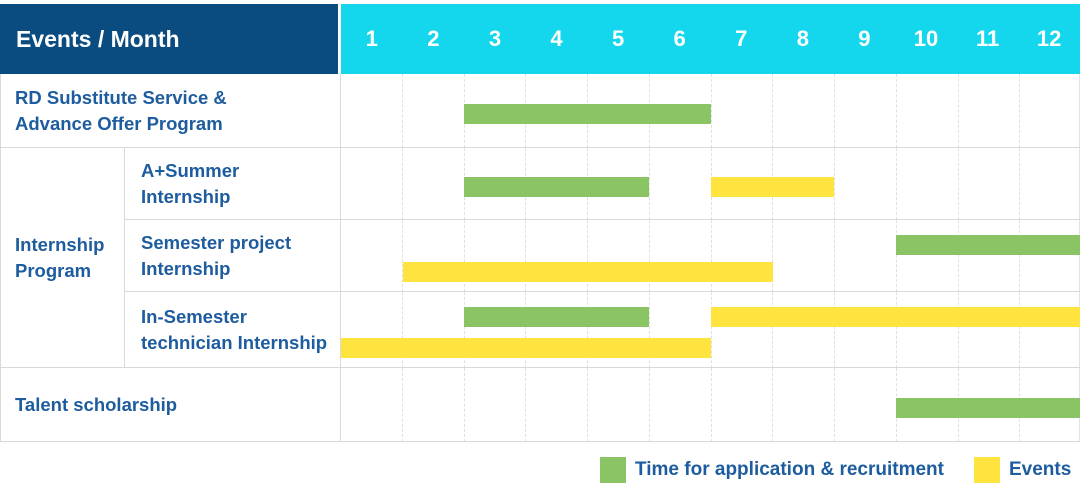 Image resolution: width=1080 pixels, height=494 pixels. I want to click on month-header-3: 3, so click(495, 38).